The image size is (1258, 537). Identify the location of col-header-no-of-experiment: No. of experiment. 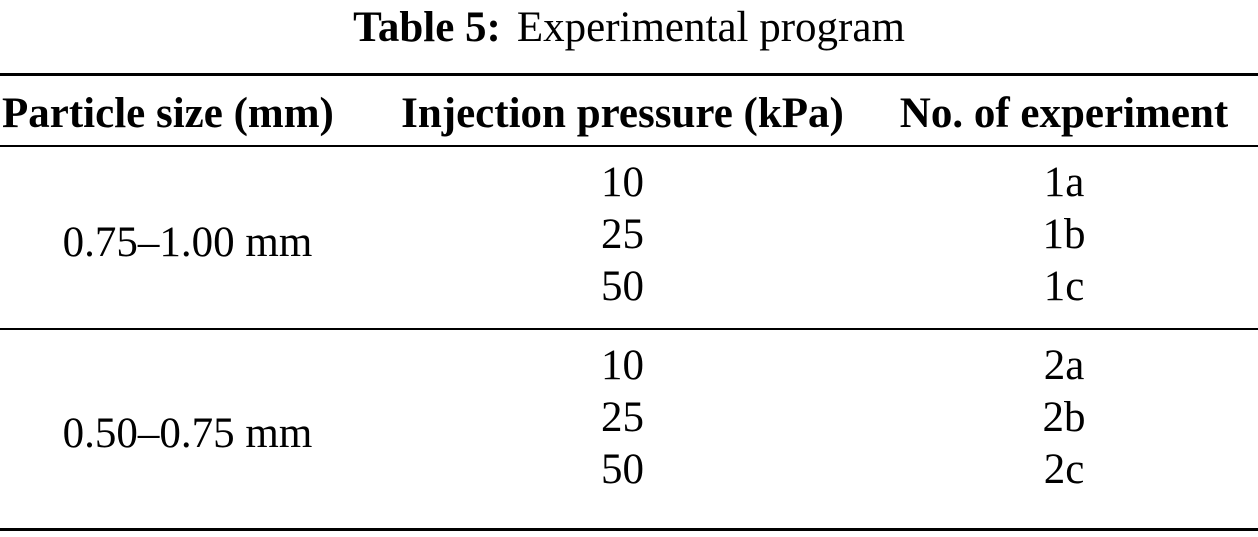
(1064, 113).